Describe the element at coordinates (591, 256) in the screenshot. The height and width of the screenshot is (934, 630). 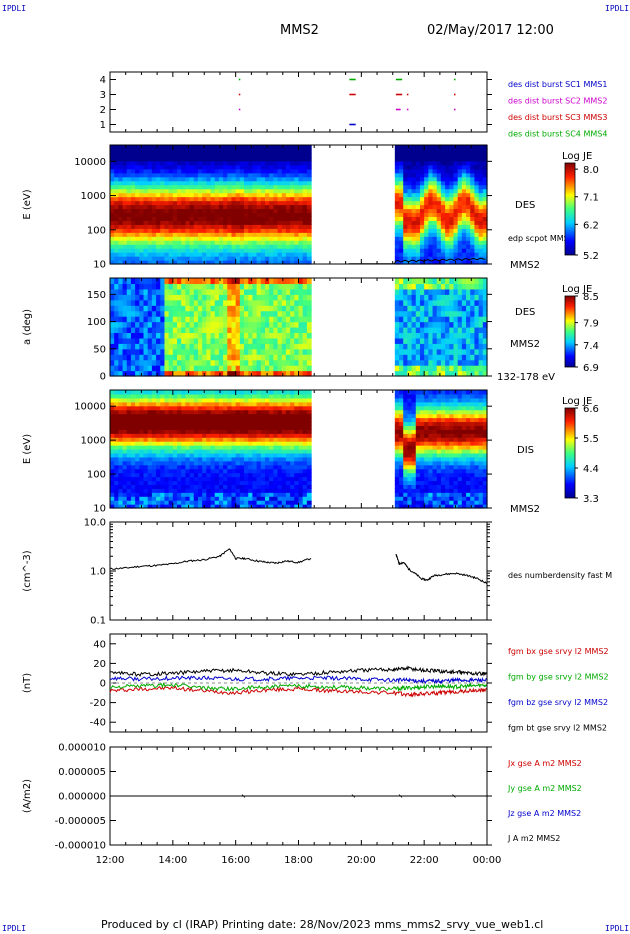
I see `des-energy-colorbar-tick-label: 5.2` at that location.